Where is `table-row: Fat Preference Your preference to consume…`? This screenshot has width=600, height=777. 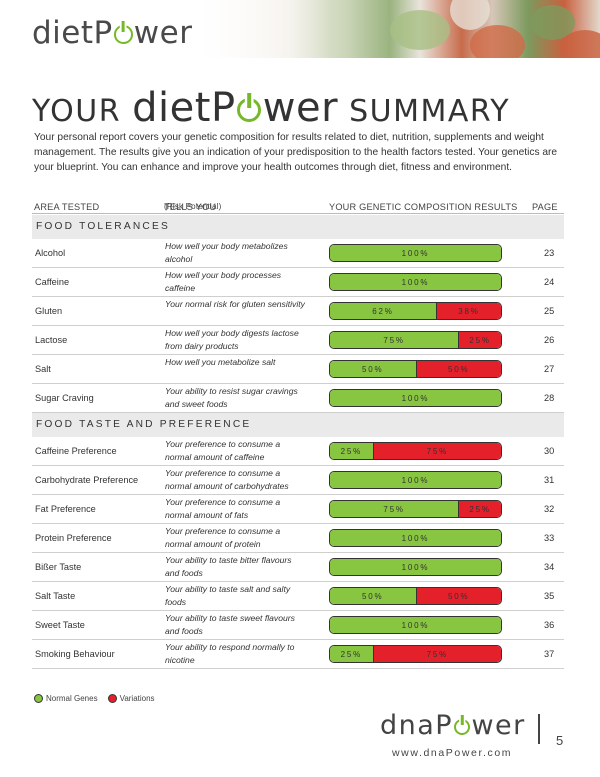 table-row: Fat Preference Your preference to consume… is located at coordinates (298, 509).